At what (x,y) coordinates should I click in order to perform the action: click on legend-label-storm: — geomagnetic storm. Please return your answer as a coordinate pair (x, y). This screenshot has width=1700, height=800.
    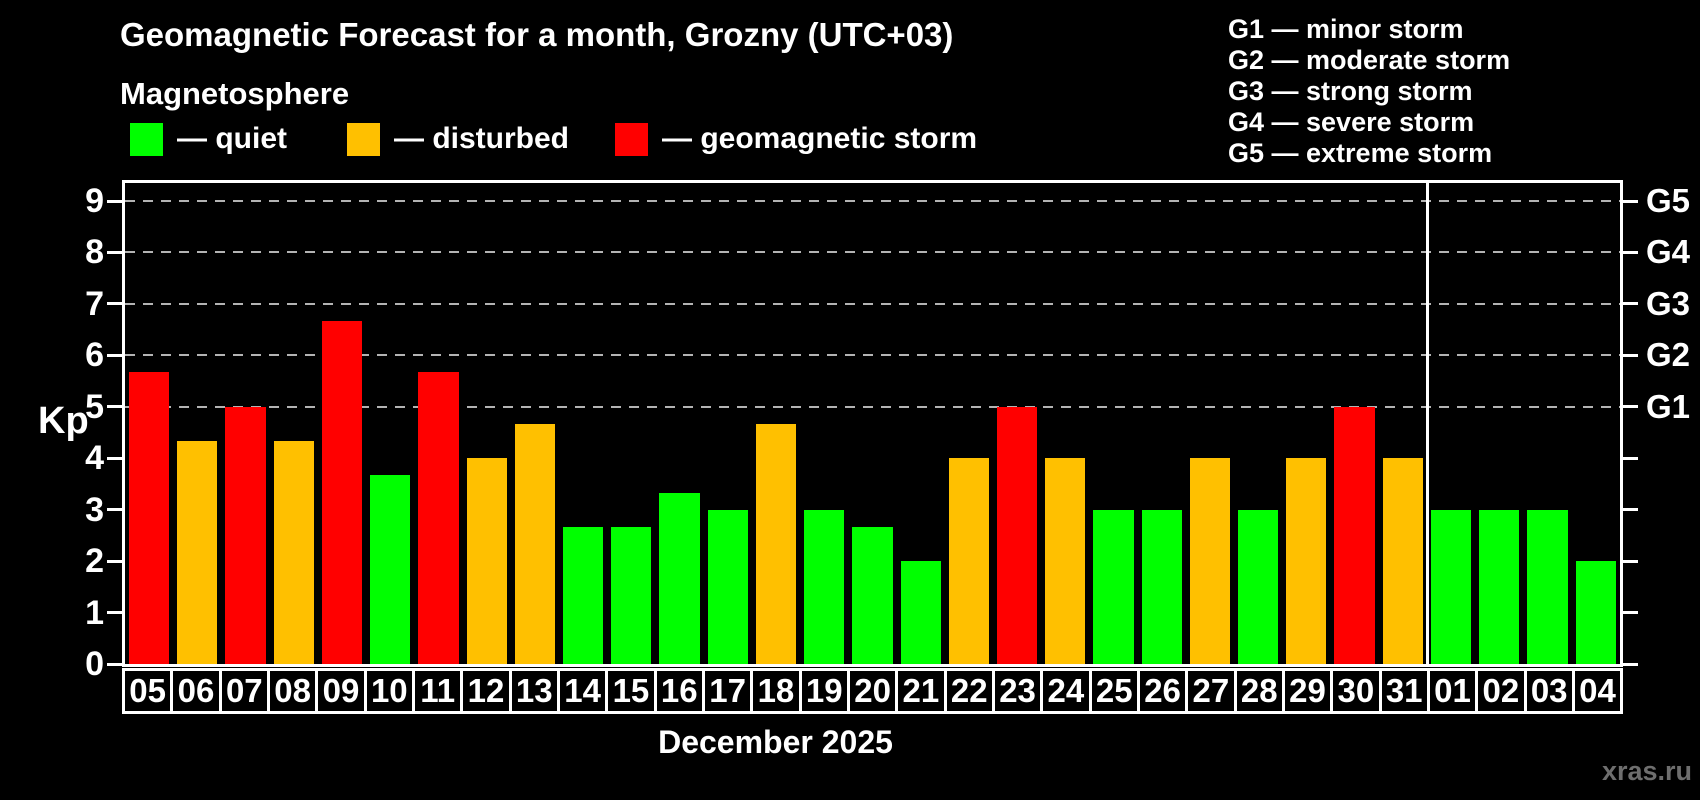
    Looking at the image, I should click on (820, 138).